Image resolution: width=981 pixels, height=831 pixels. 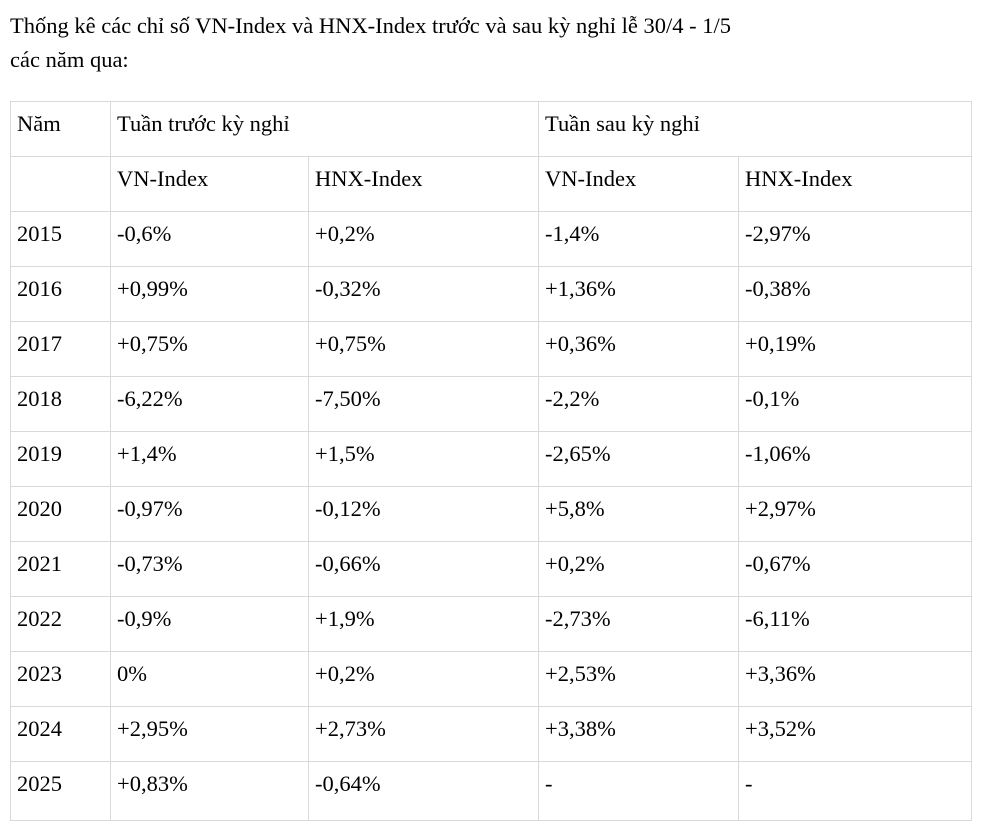 I want to click on table-row: 2023 0% +0,2% +2,53% +3,36%, so click(x=491, y=679).